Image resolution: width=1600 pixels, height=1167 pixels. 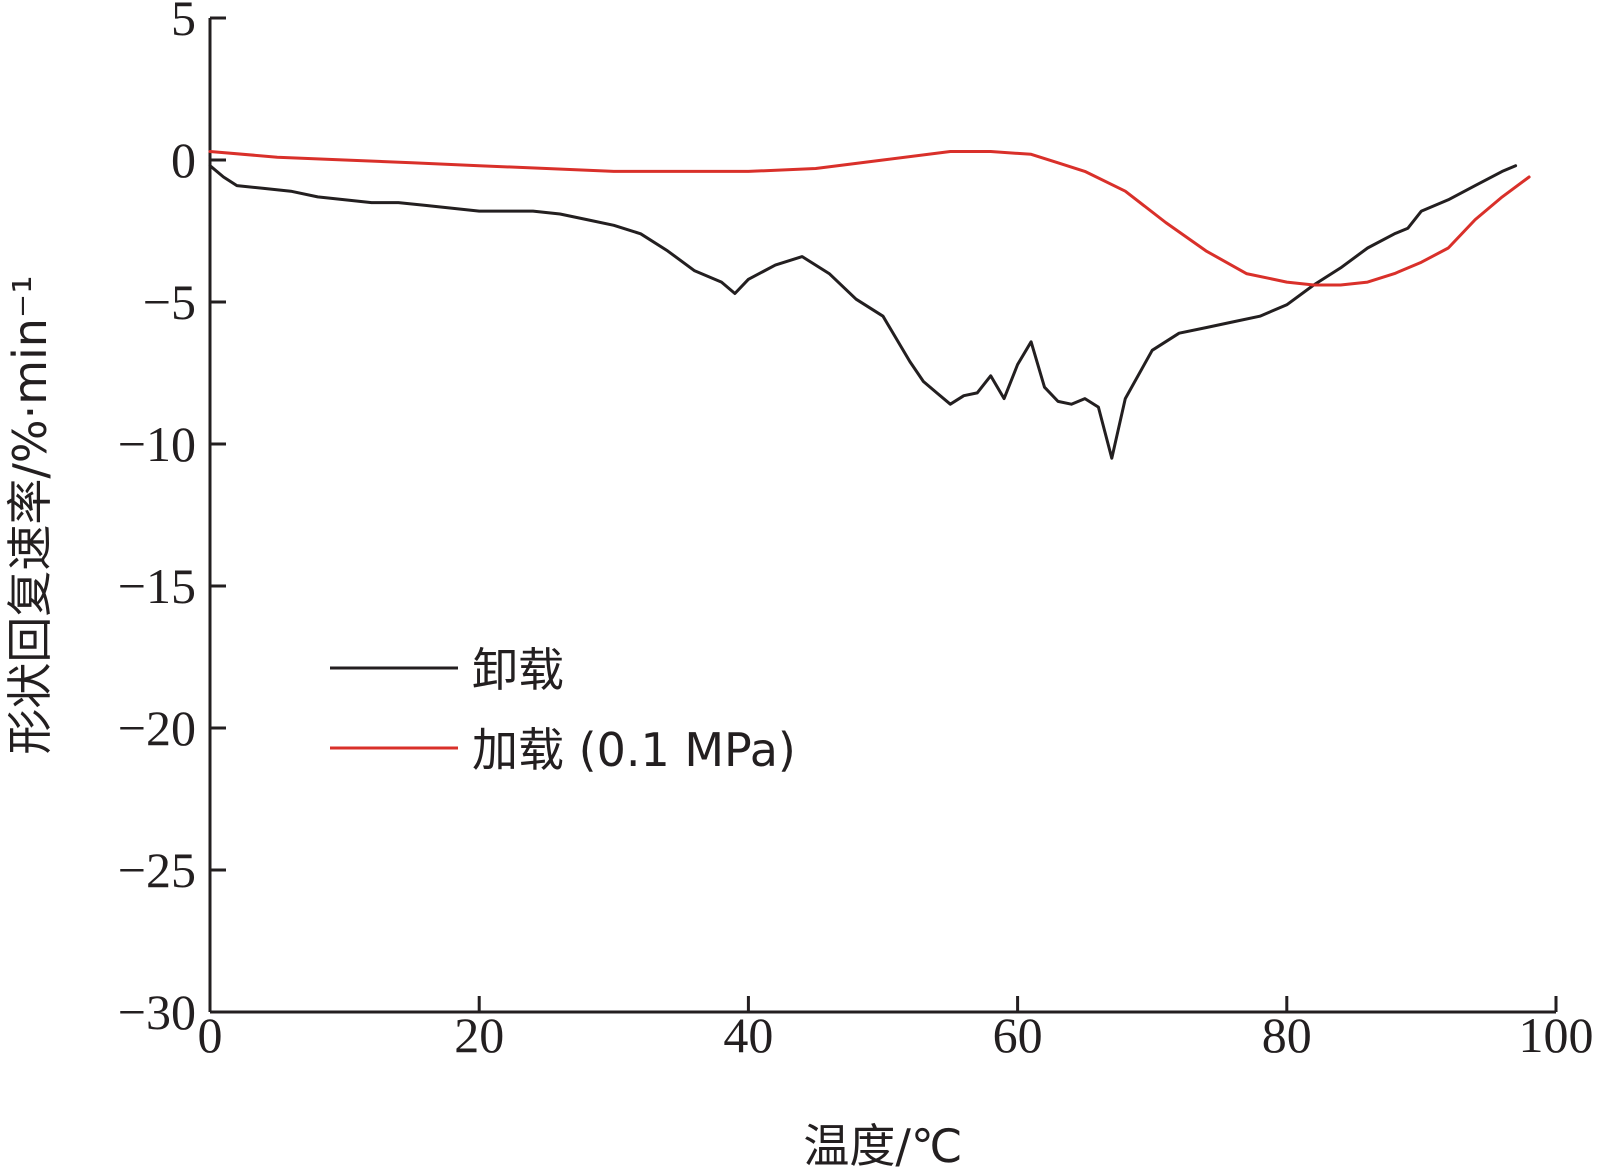 What do you see at coordinates (172, 520) in the screenshot?
I see `y-ticks: 5 0 −5 −10 −15 −20 −25 −30` at bounding box center [172, 520].